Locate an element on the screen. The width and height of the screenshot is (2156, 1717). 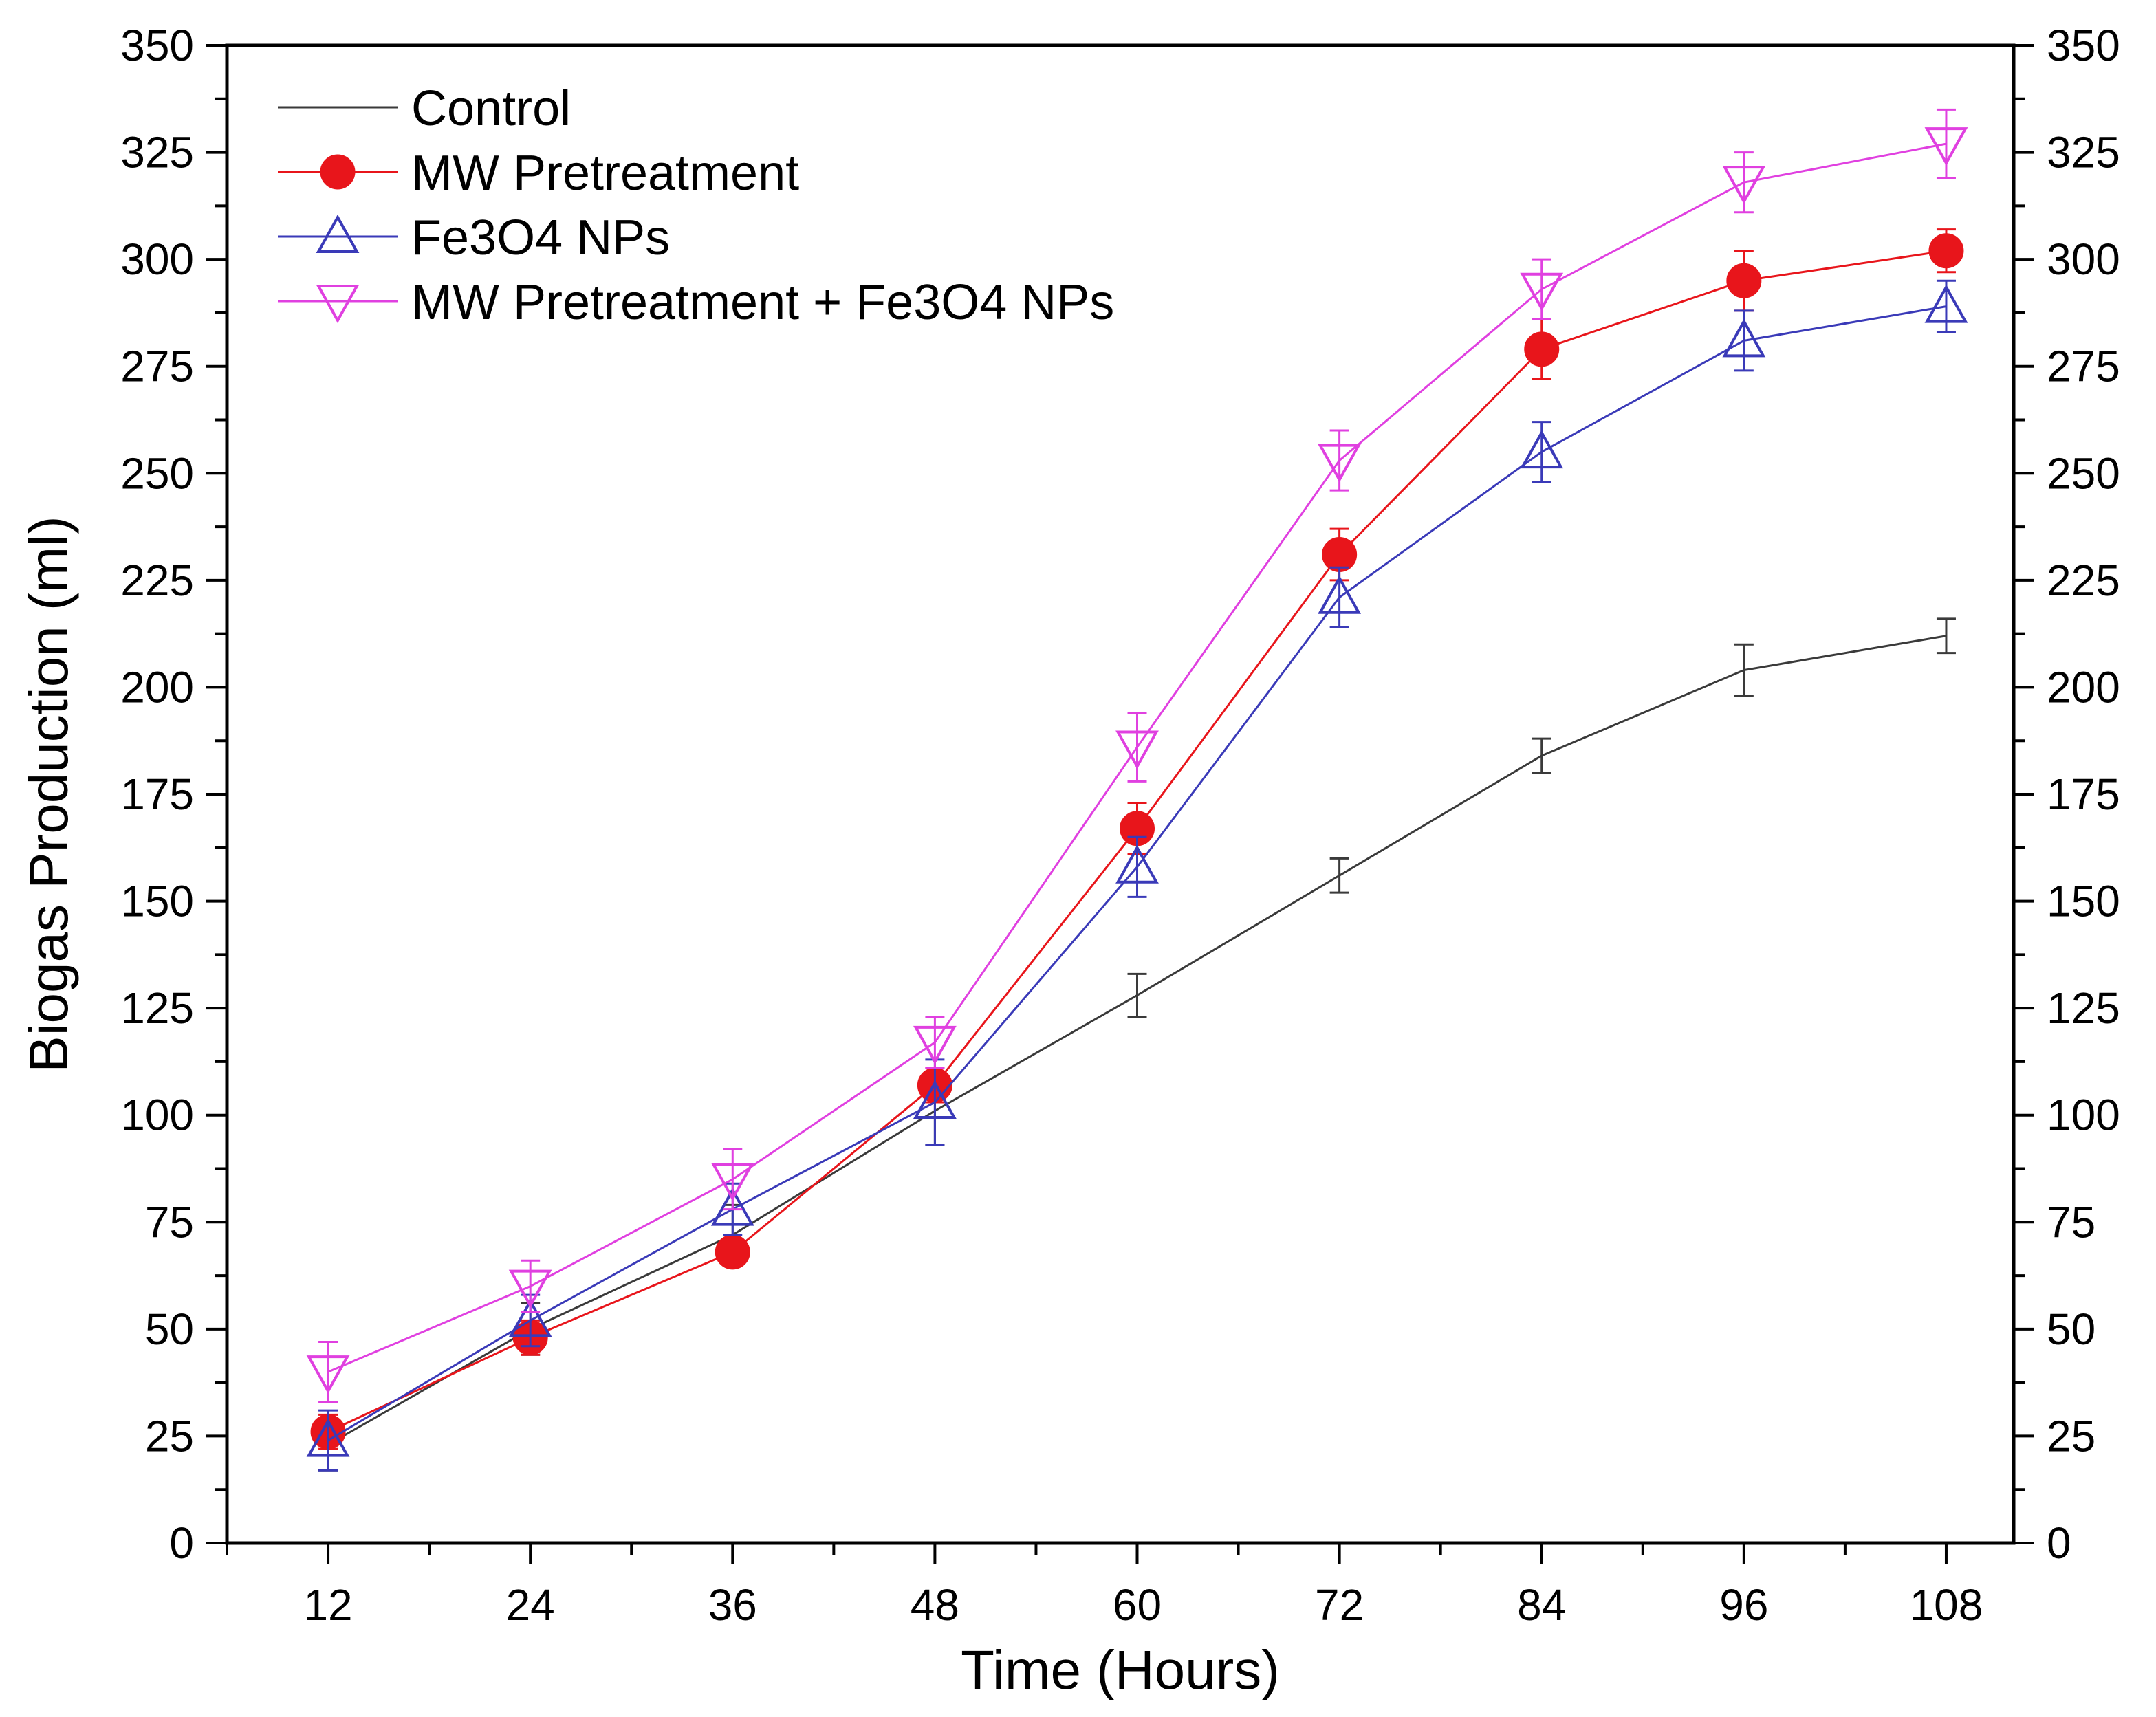
y-tick-label-left: 225 is located at coordinates (157, 581).